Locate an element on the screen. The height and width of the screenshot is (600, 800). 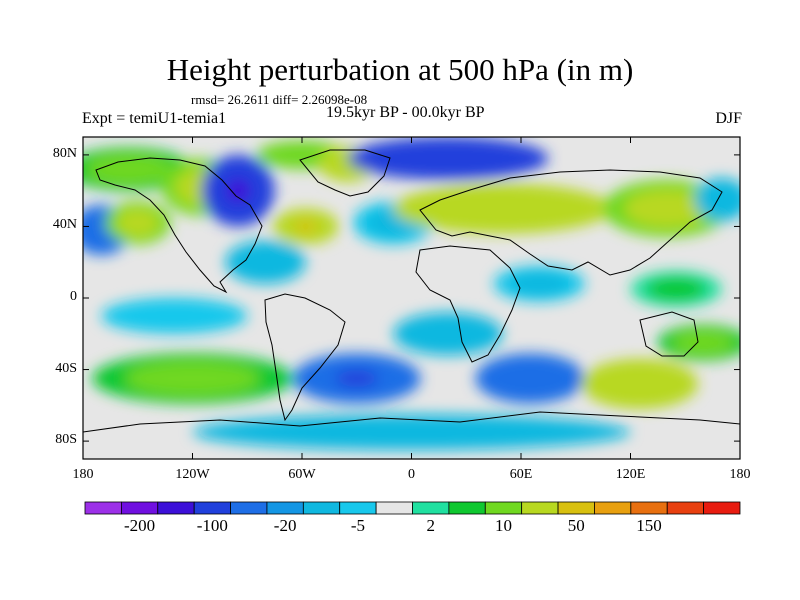
season-label: DJF is located at coordinates (728, 118).